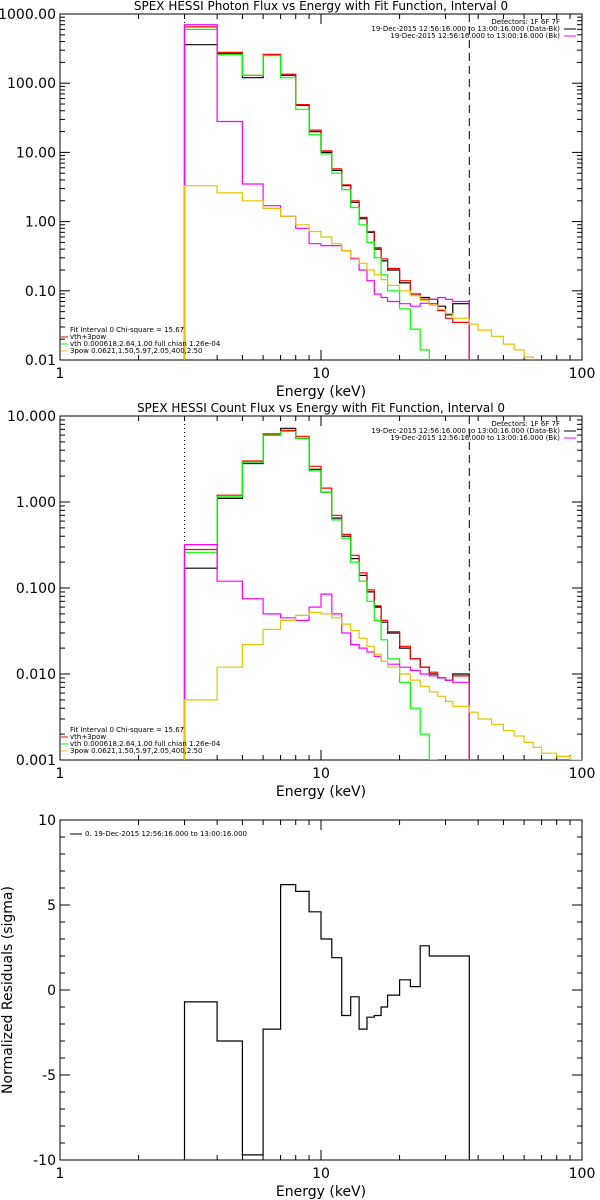 The image size is (600, 1200). Describe the element at coordinates (8, 990) in the screenshot. I see `y-axis-label-2: Normalized Residuals (sigma)` at that location.